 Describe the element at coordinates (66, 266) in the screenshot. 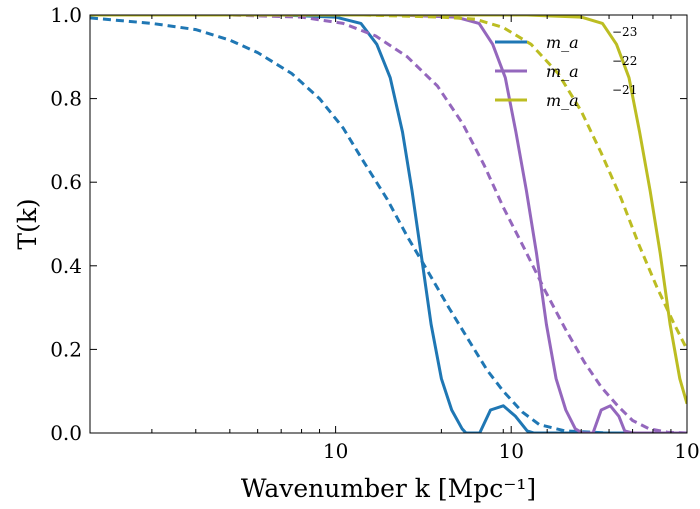

I see `y-tick-label: 0.4` at that location.